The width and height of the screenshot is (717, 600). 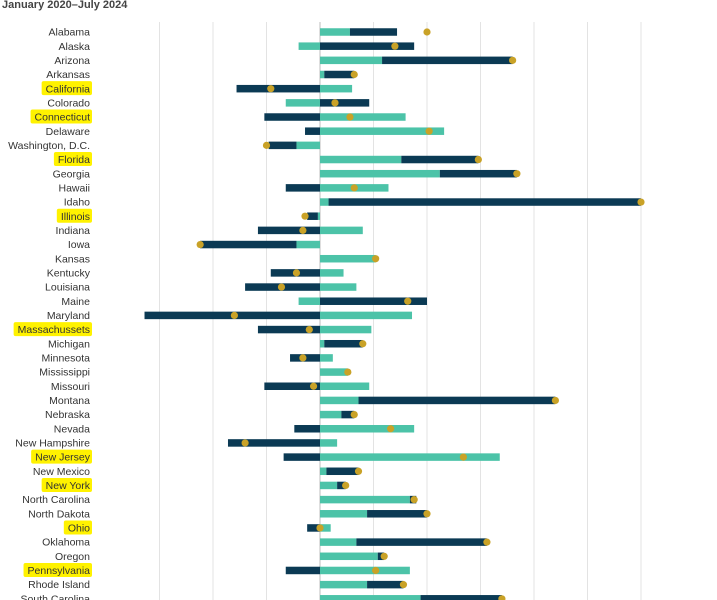 What do you see at coordinates (69, 344) in the screenshot?
I see `state-label: Michigan` at bounding box center [69, 344].